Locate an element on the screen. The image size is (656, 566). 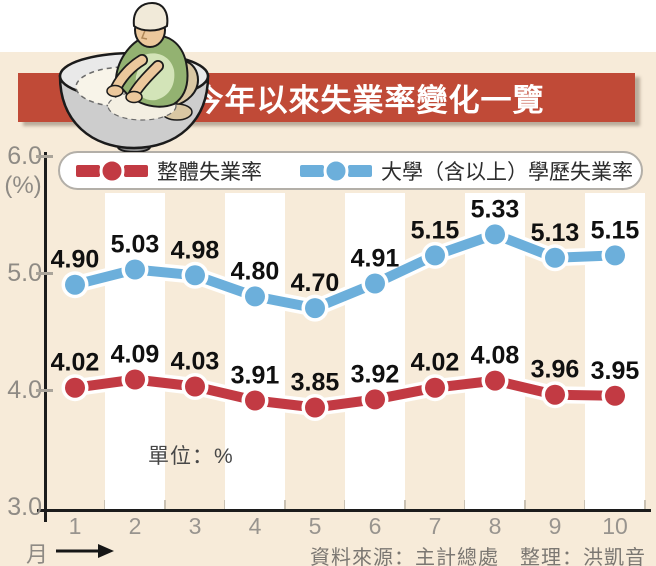
legend-label-university: 大學（含以上）學歷失業率 is located at coordinates (507, 172).